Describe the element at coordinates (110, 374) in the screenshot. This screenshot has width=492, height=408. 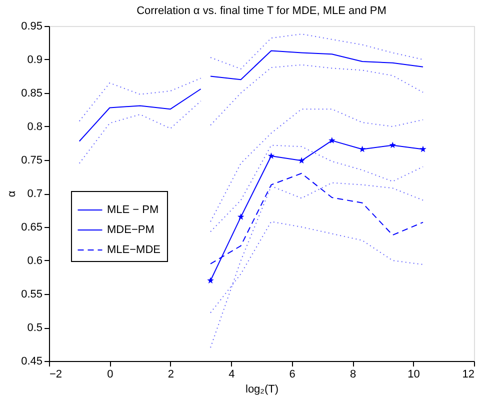
I see `x-tick-label: 0` at that location.